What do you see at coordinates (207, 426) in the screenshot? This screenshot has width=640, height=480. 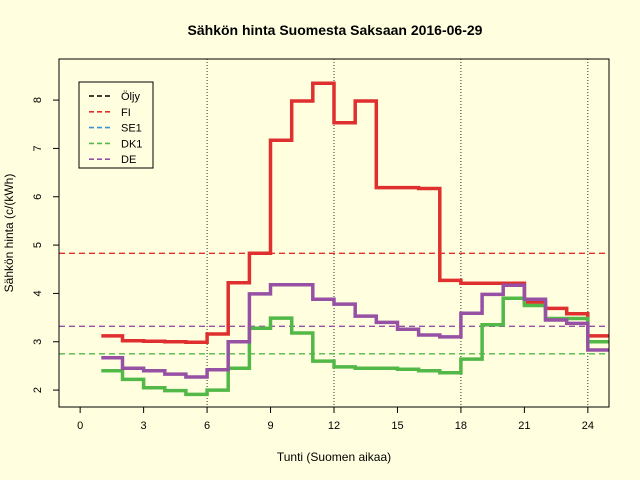 I see `x-tick-label-6: 6` at bounding box center [207, 426].